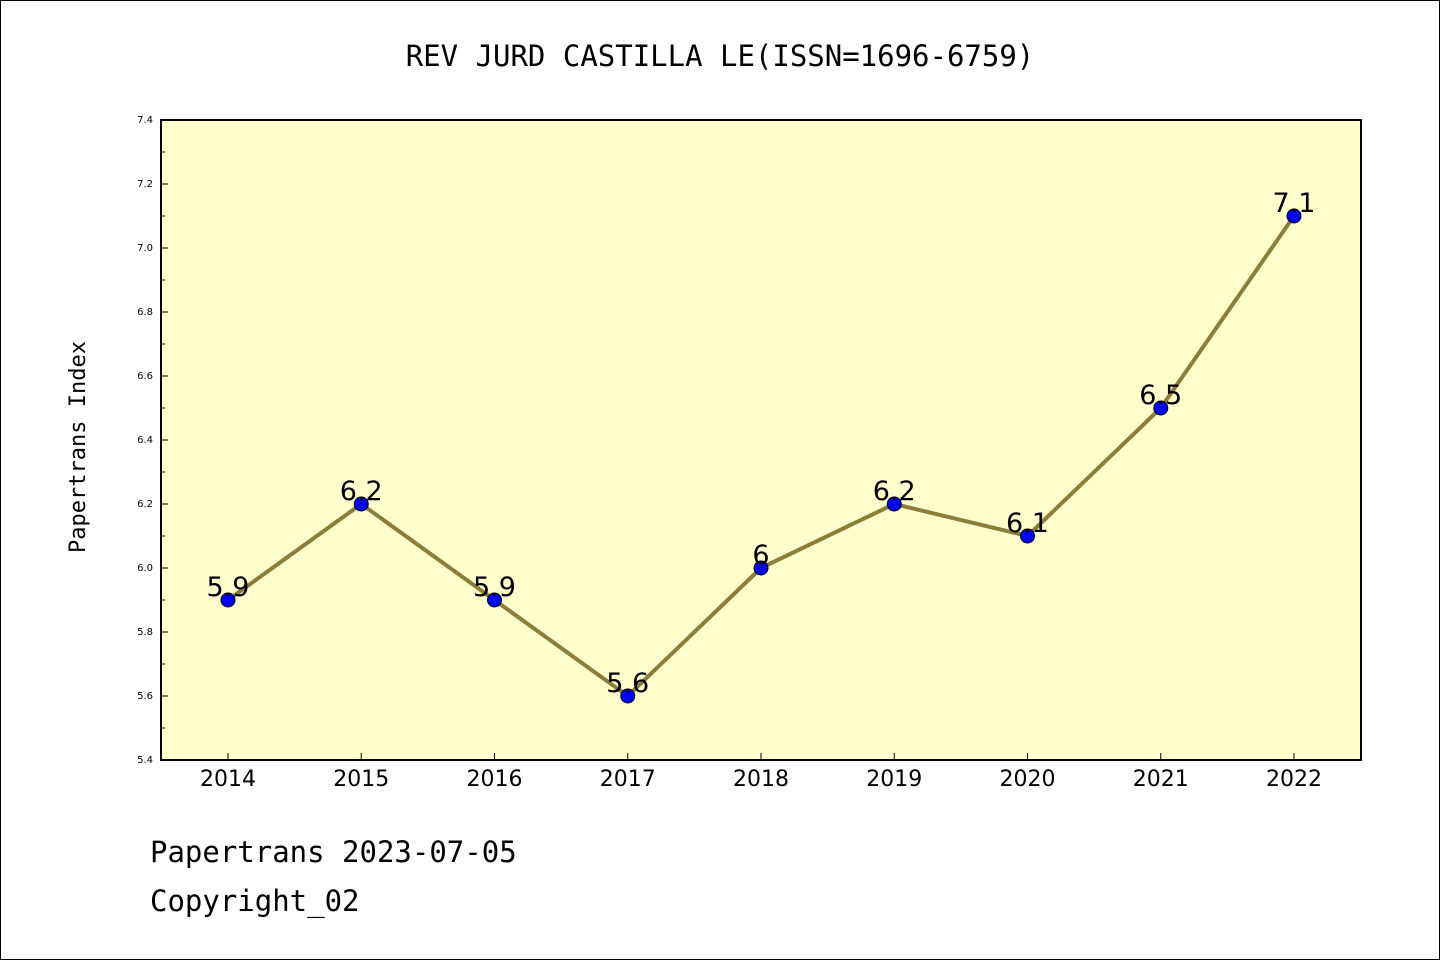 Image resolution: width=1440 pixels, height=960 pixels. Describe the element at coordinates (145, 248) in the screenshot. I see `y-tick-label: 7.0` at that location.